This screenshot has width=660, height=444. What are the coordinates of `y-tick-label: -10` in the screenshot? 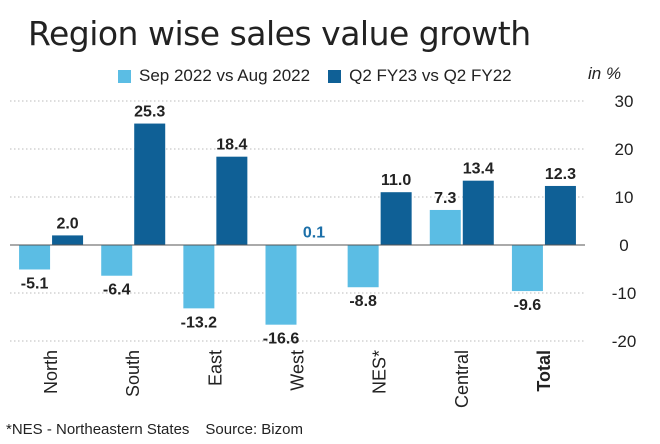 It's located at (624, 293).